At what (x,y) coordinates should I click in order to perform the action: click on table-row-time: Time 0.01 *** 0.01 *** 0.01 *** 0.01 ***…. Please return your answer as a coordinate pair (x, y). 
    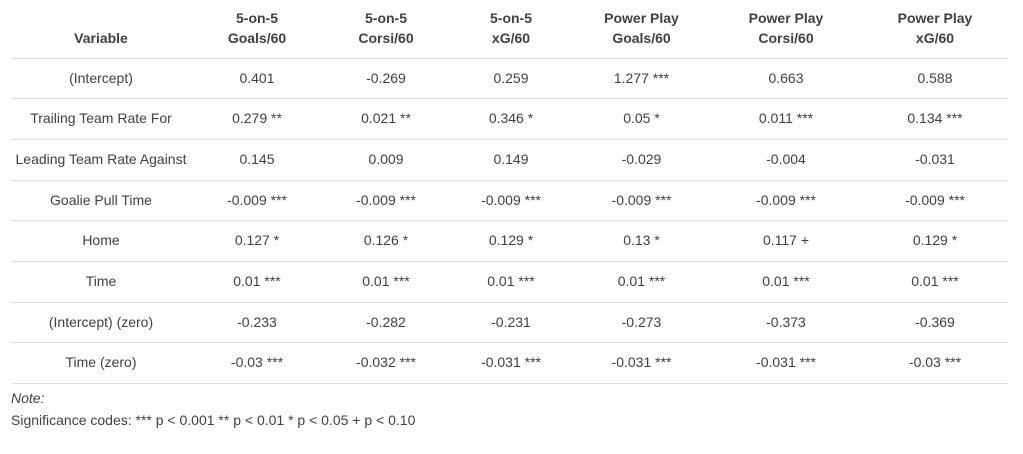
    Looking at the image, I should click on (509, 282).